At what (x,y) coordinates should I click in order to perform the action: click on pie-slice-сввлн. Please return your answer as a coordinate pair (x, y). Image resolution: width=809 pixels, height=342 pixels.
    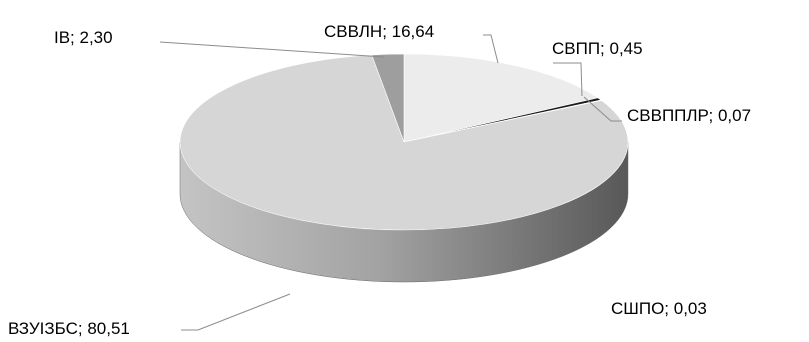
    Looking at the image, I should click on (501, 98).